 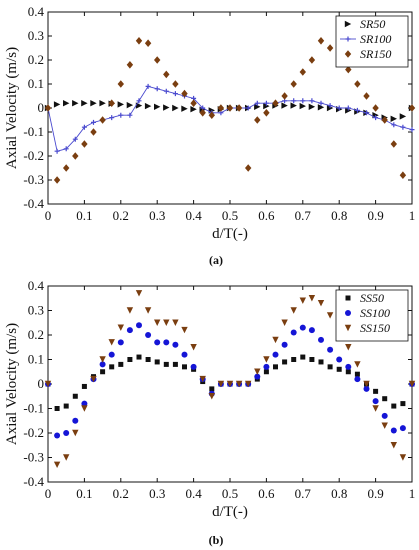 I want to click on legend-item: SS150, so click(x=367, y=328).